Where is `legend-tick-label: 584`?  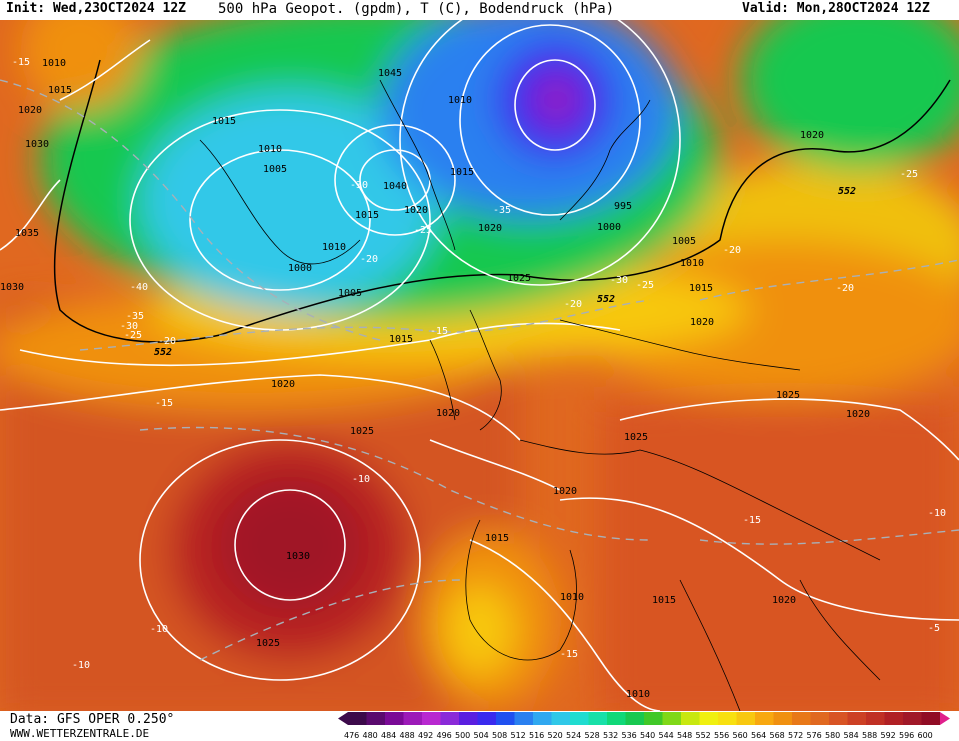
legend-tick-label: 584 is located at coordinates (851, 735).